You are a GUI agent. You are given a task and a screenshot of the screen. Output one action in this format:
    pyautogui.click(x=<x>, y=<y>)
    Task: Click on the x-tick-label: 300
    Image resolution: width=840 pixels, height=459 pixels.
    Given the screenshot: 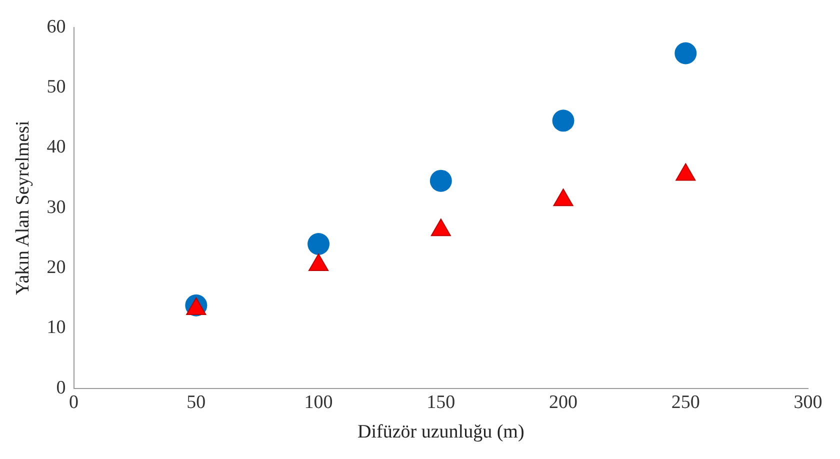 What is the action you would take?
    pyautogui.click(x=808, y=402)
    